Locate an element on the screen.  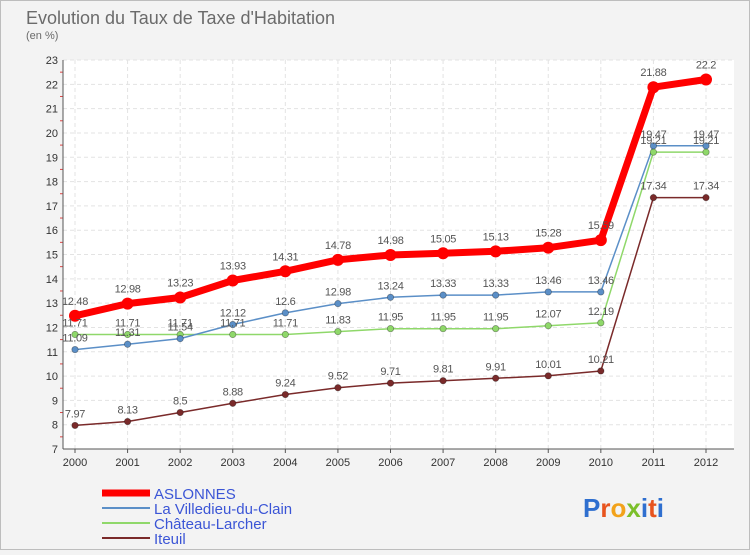
data-label: 21.88 is located at coordinates (653, 73).